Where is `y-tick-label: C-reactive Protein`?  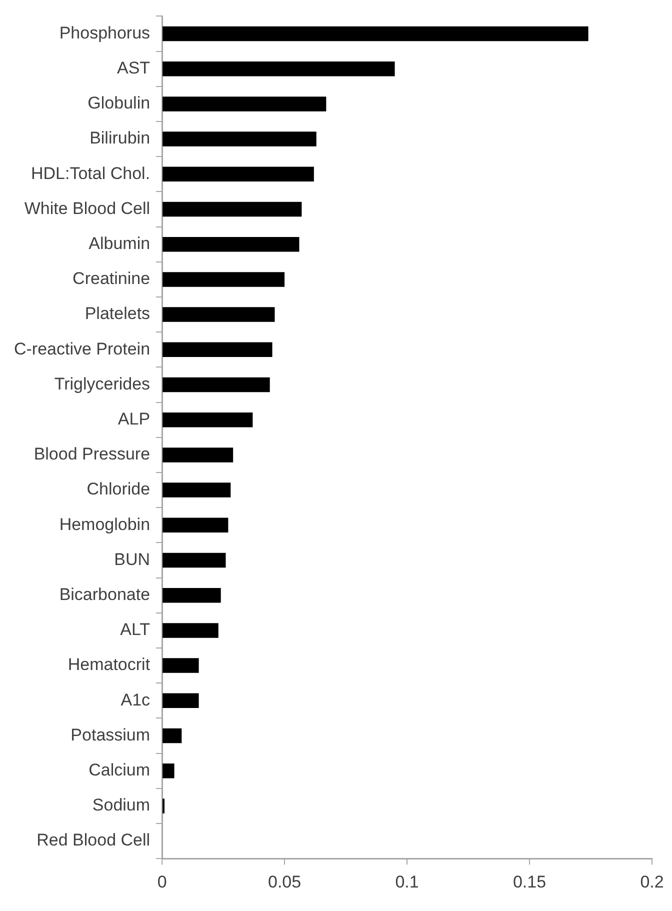 y-tick-label: C-reactive Protein is located at coordinates (82, 348).